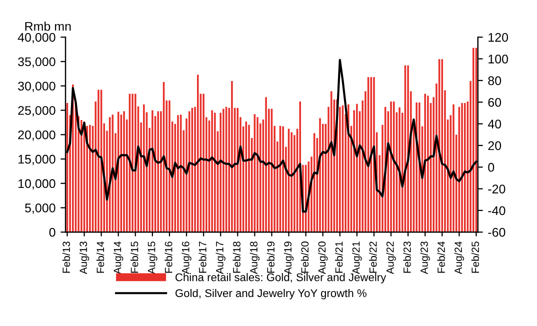 The image size is (537, 326). What do you see at coordinates (357, 258) in the screenshot?
I see `x-tick-label: Aug/21` at bounding box center [357, 258].